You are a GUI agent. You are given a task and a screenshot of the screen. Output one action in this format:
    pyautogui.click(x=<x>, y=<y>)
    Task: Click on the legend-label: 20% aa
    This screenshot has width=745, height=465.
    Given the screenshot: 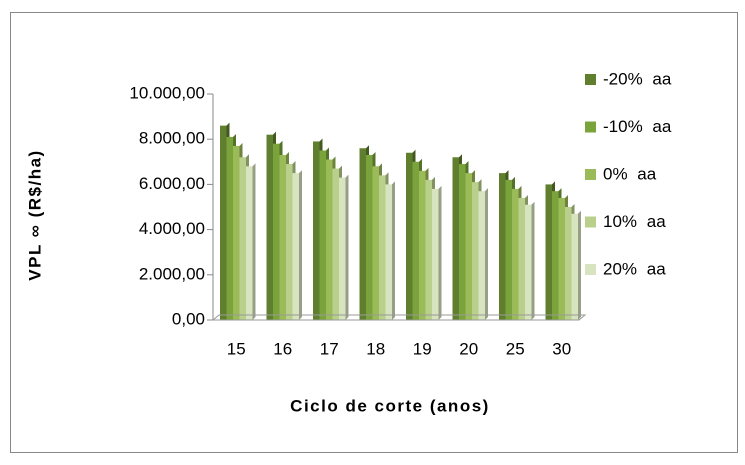 What is the action you would take?
    pyautogui.click(x=634, y=268)
    